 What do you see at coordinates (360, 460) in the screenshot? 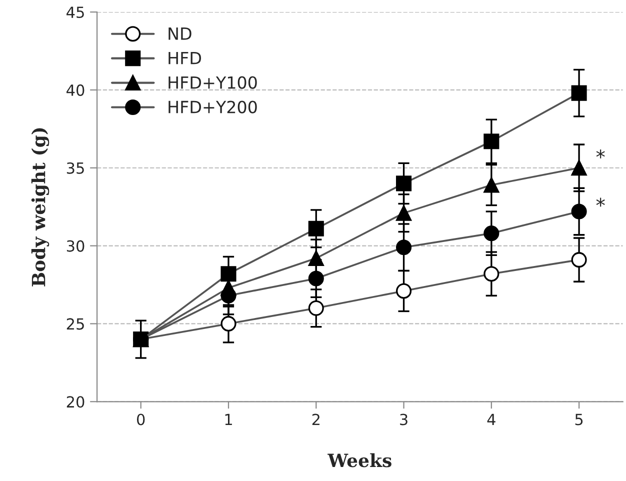
I see `x-axis-title: Weeks` at bounding box center [360, 460].